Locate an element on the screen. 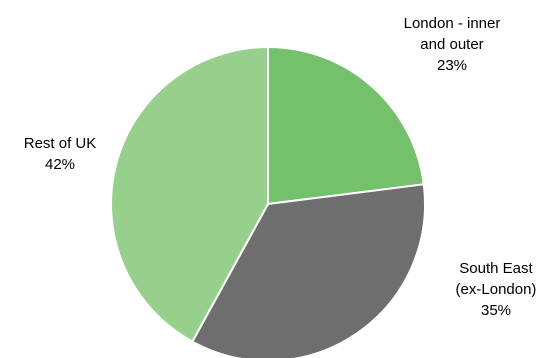 This screenshot has height=358, width=555. slice-name-label: (ex-London) is located at coordinates (496, 289).